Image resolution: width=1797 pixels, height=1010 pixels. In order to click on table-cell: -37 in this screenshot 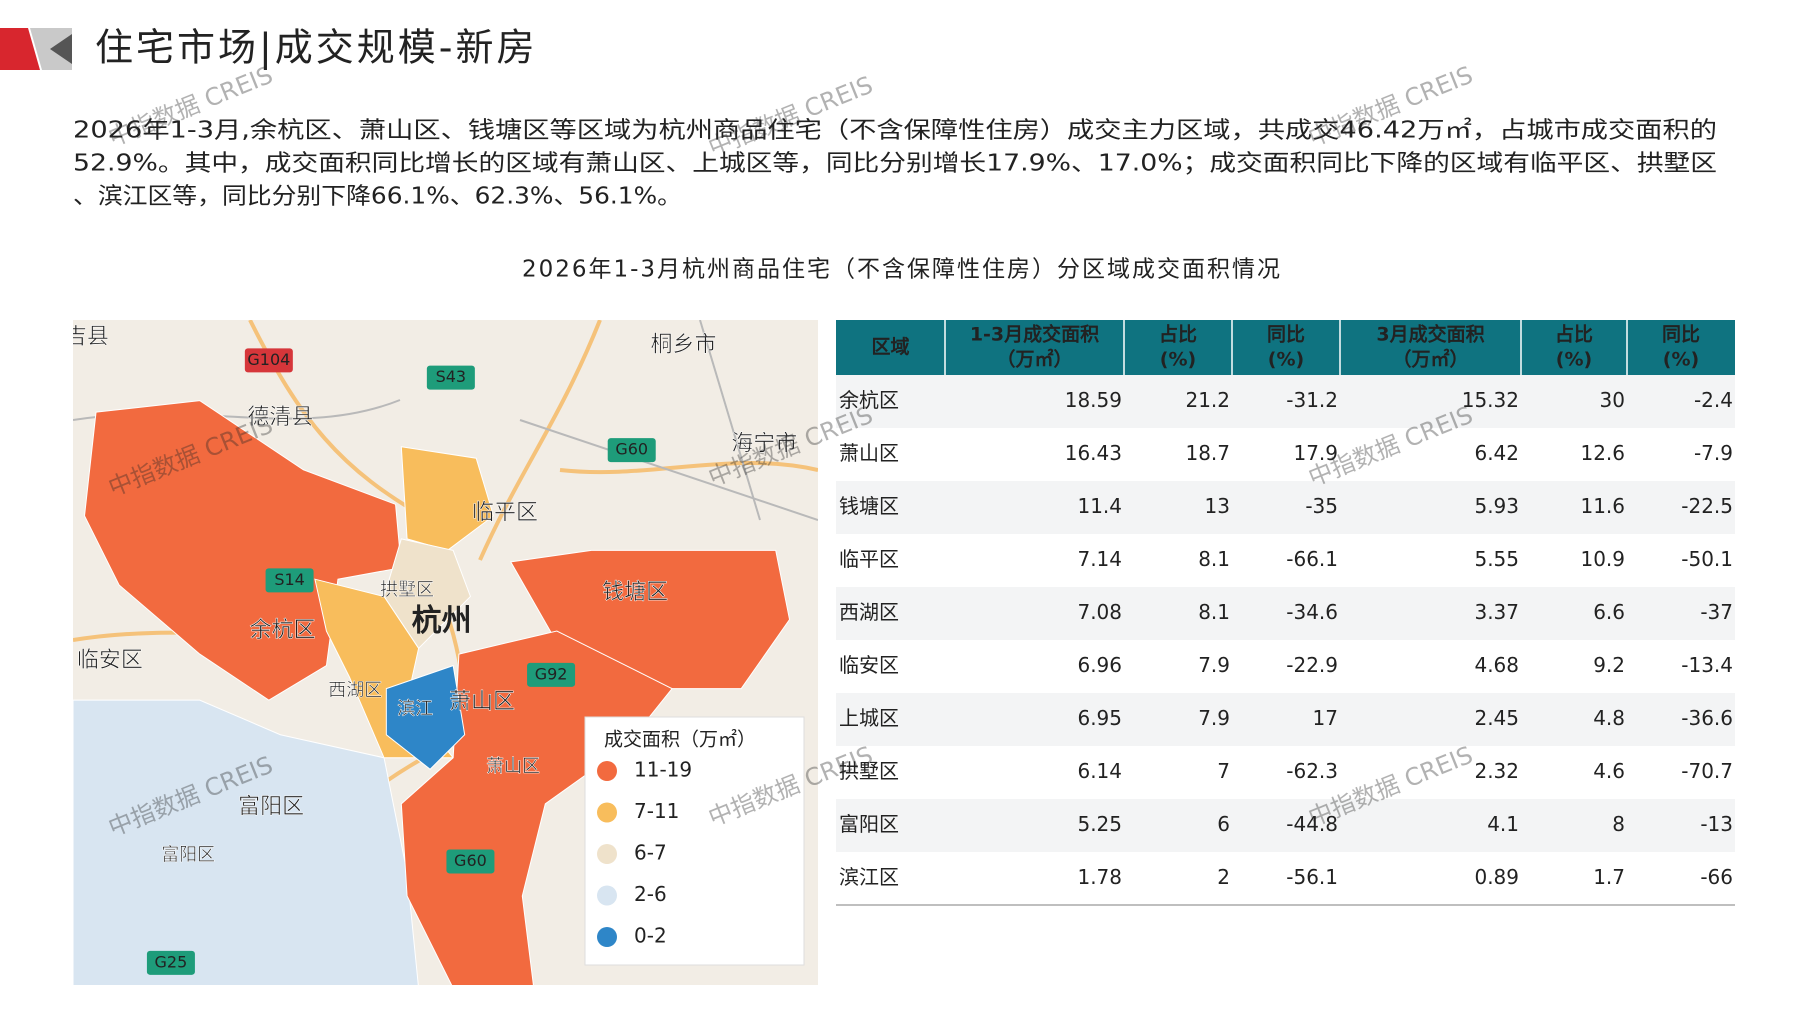, I will do `click(1716, 612)`.